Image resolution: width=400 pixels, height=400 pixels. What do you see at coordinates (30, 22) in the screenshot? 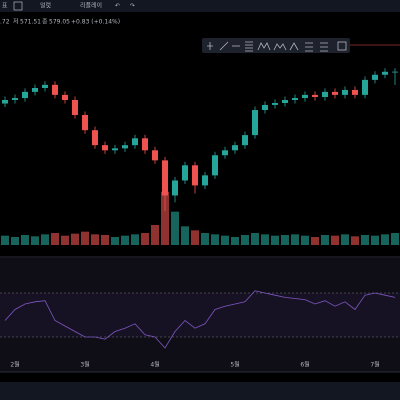
I see `low-value: 571.51` at bounding box center [30, 22].